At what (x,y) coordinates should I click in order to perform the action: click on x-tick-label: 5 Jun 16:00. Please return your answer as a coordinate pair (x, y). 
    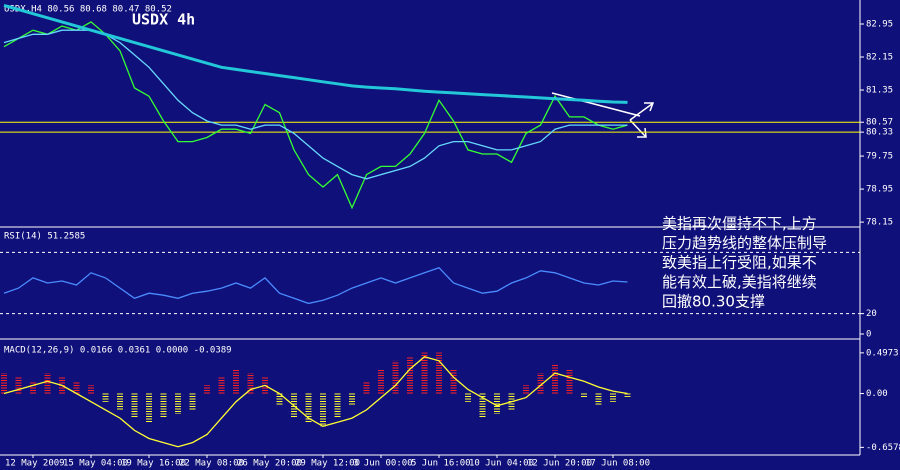
    Looking at the image, I should click on (441, 464).